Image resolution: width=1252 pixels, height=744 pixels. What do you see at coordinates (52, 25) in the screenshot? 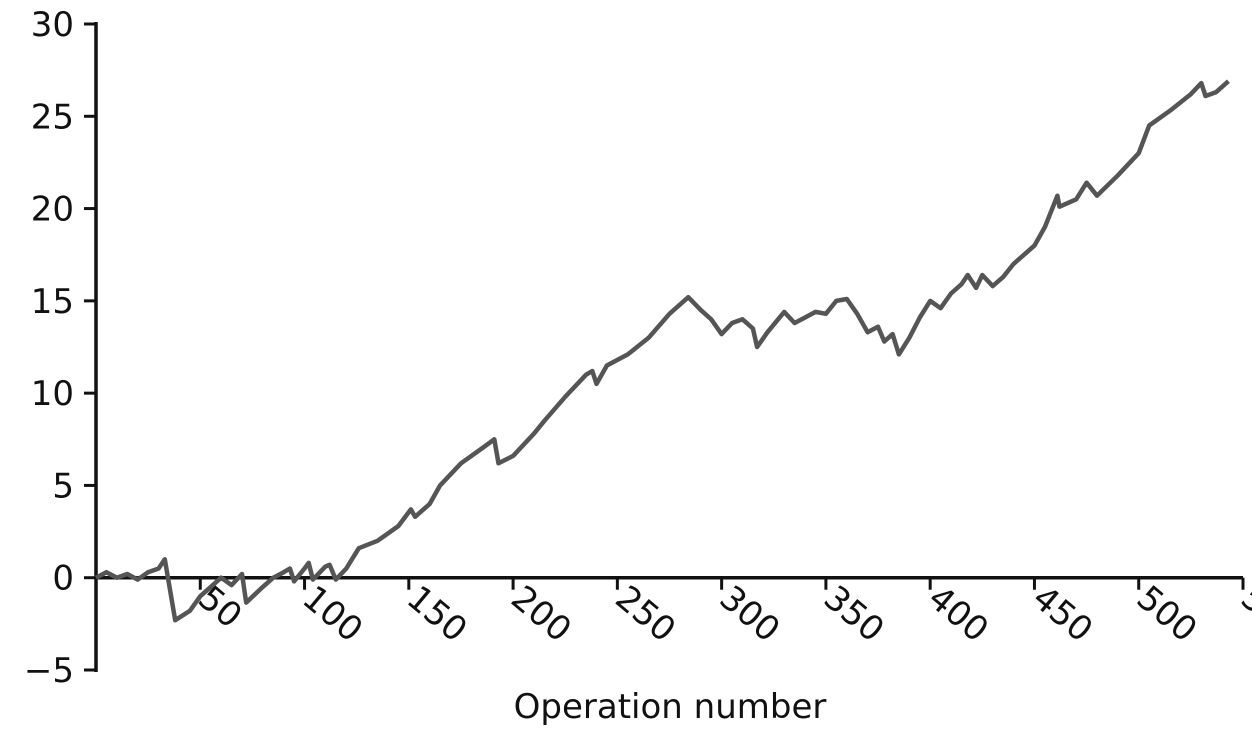
I see `y-tick-label: 30` at bounding box center [52, 25].